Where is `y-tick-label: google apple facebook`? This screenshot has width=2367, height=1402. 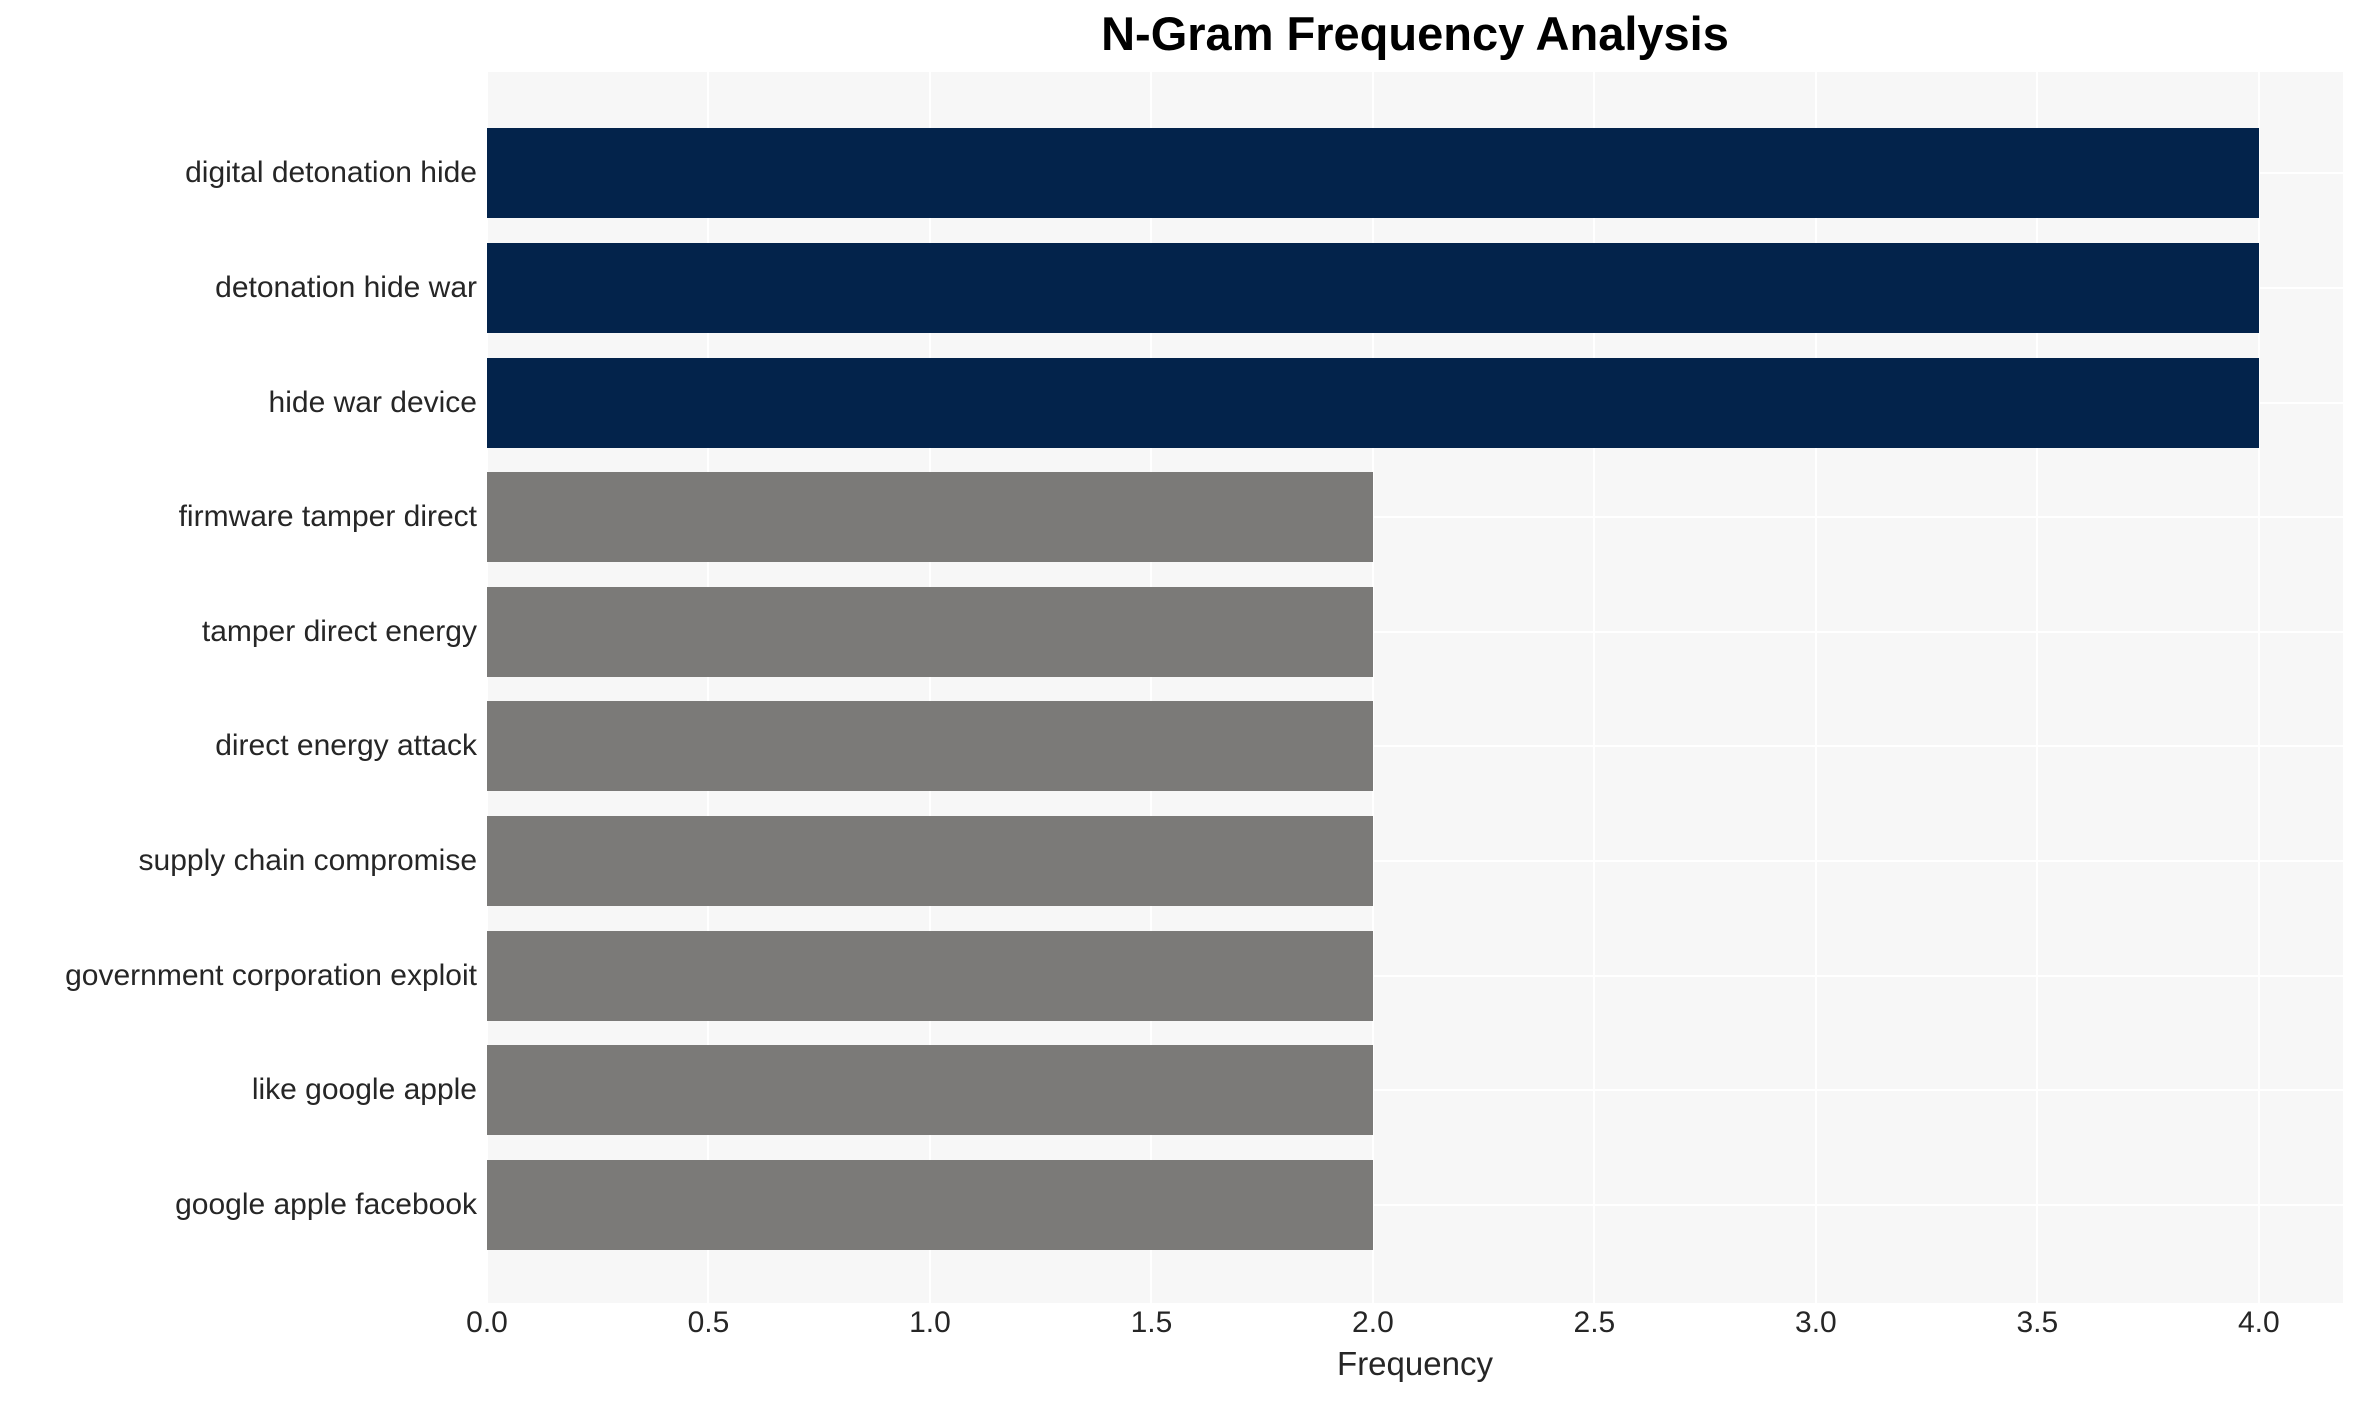 y-tick-label: google apple facebook is located at coordinates (326, 1204).